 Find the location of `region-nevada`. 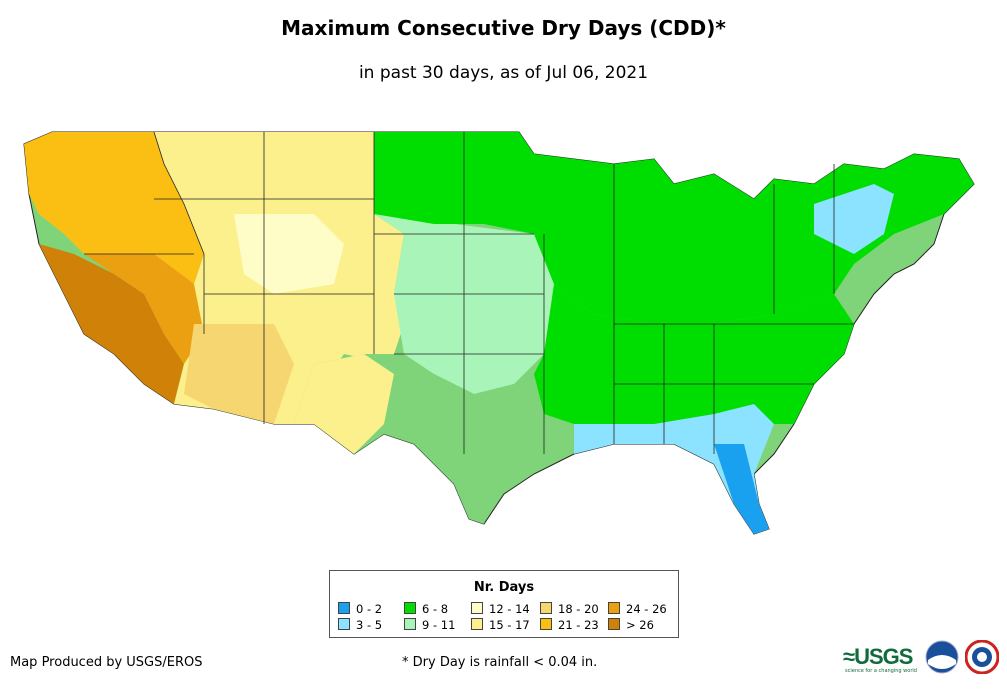

region-nevada is located at coordinates (144, 309).